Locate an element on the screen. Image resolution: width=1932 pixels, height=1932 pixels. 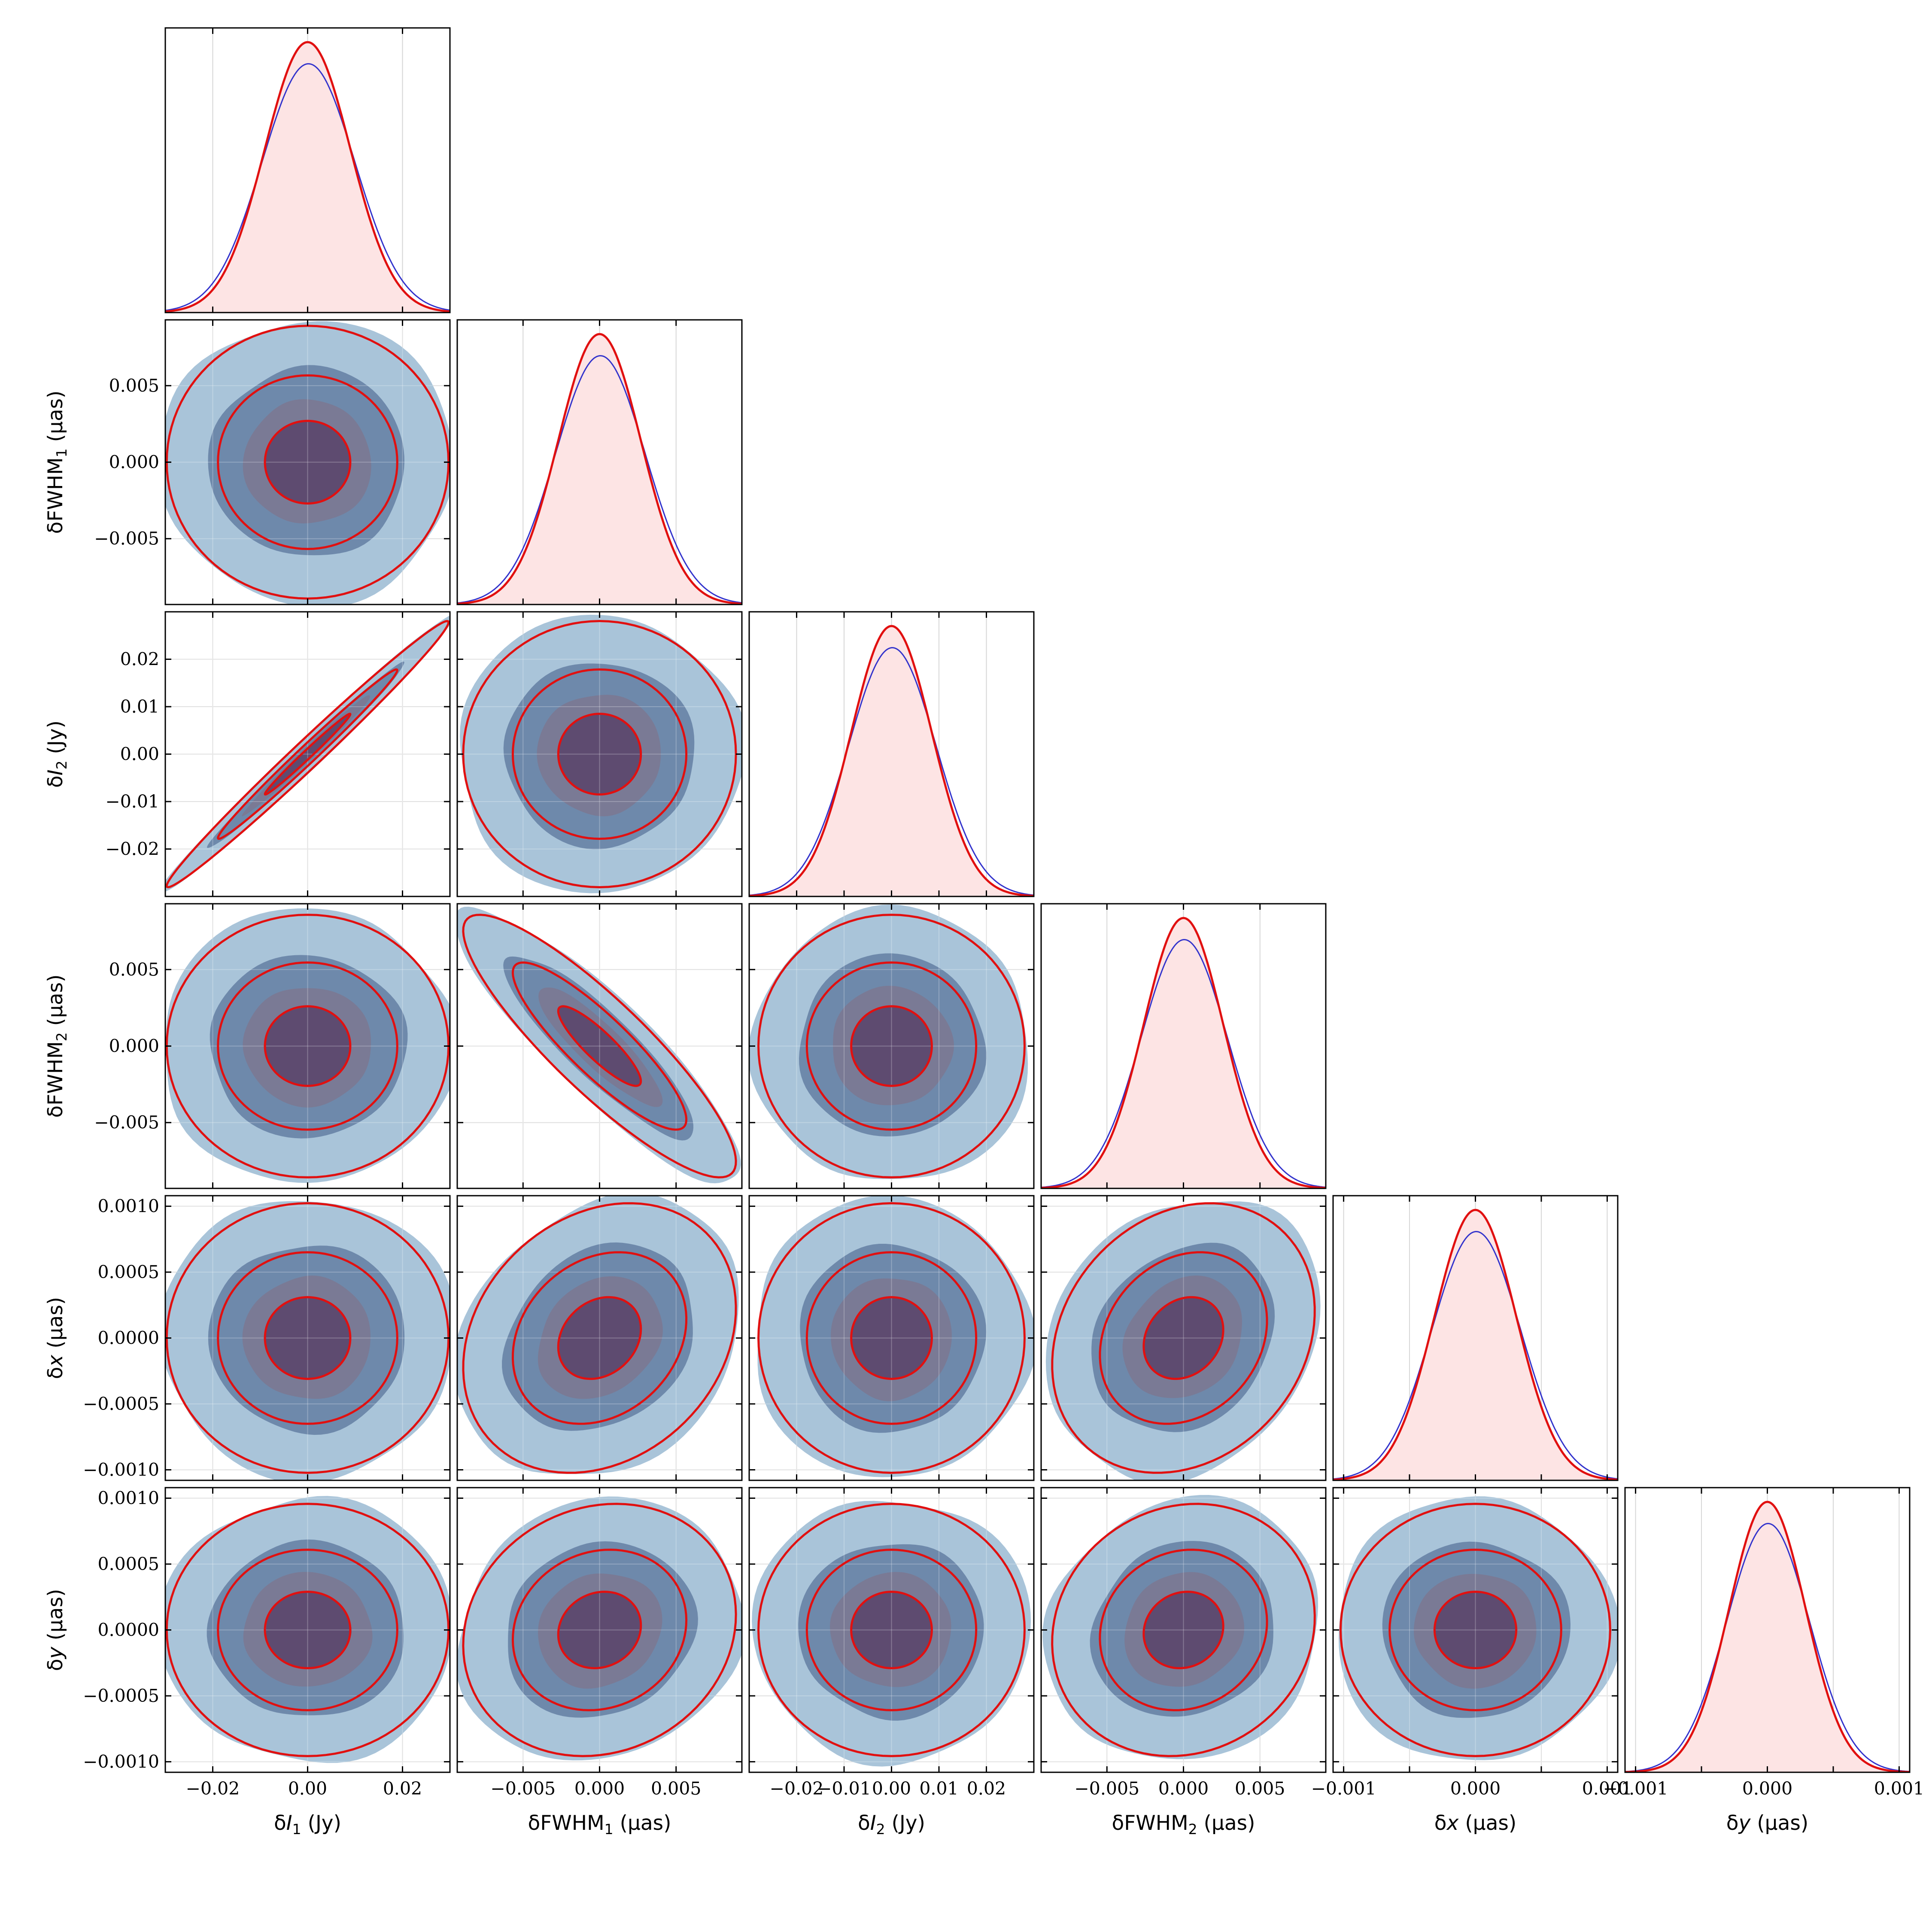
marginal-gaussian-line-dFWHM2 is located at coordinates (1184, 1052).